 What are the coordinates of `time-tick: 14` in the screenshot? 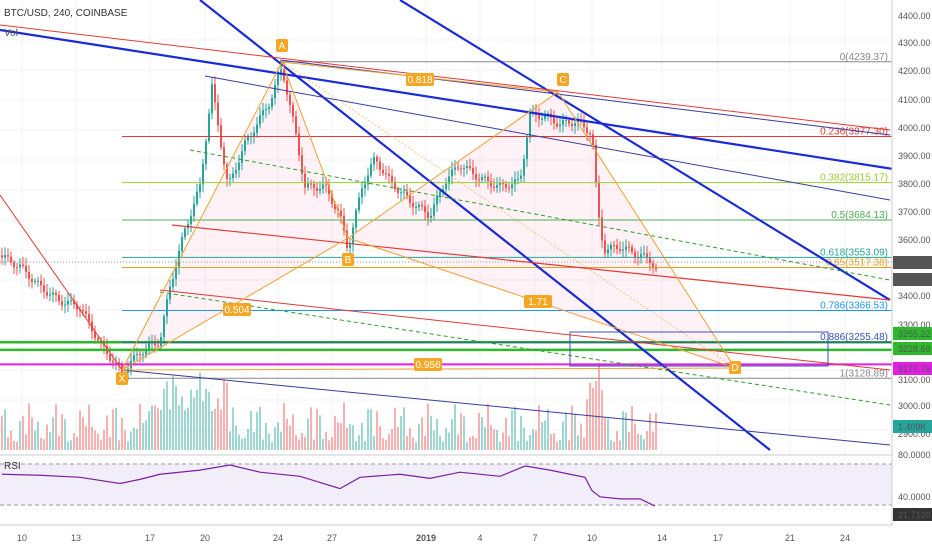 It's located at (662, 538).